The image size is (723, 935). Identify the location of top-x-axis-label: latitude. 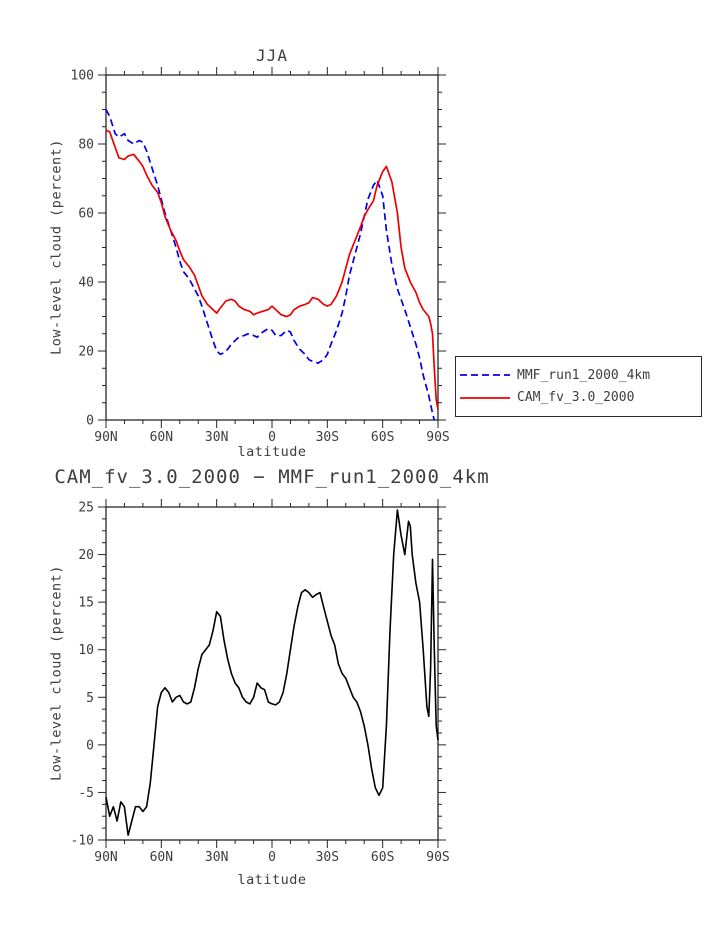
(272, 452).